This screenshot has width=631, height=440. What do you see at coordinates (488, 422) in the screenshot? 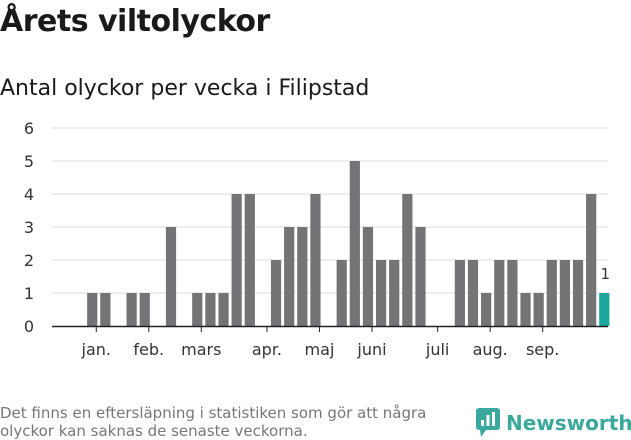
I see `newsworthy-logo-icon` at bounding box center [488, 422].